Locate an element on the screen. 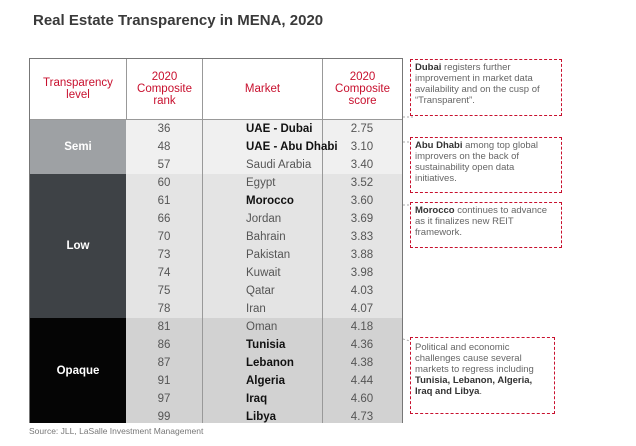 Image resolution: width=636 pixels, height=446 pixels. rank-cell: 74 is located at coordinates (164, 273).